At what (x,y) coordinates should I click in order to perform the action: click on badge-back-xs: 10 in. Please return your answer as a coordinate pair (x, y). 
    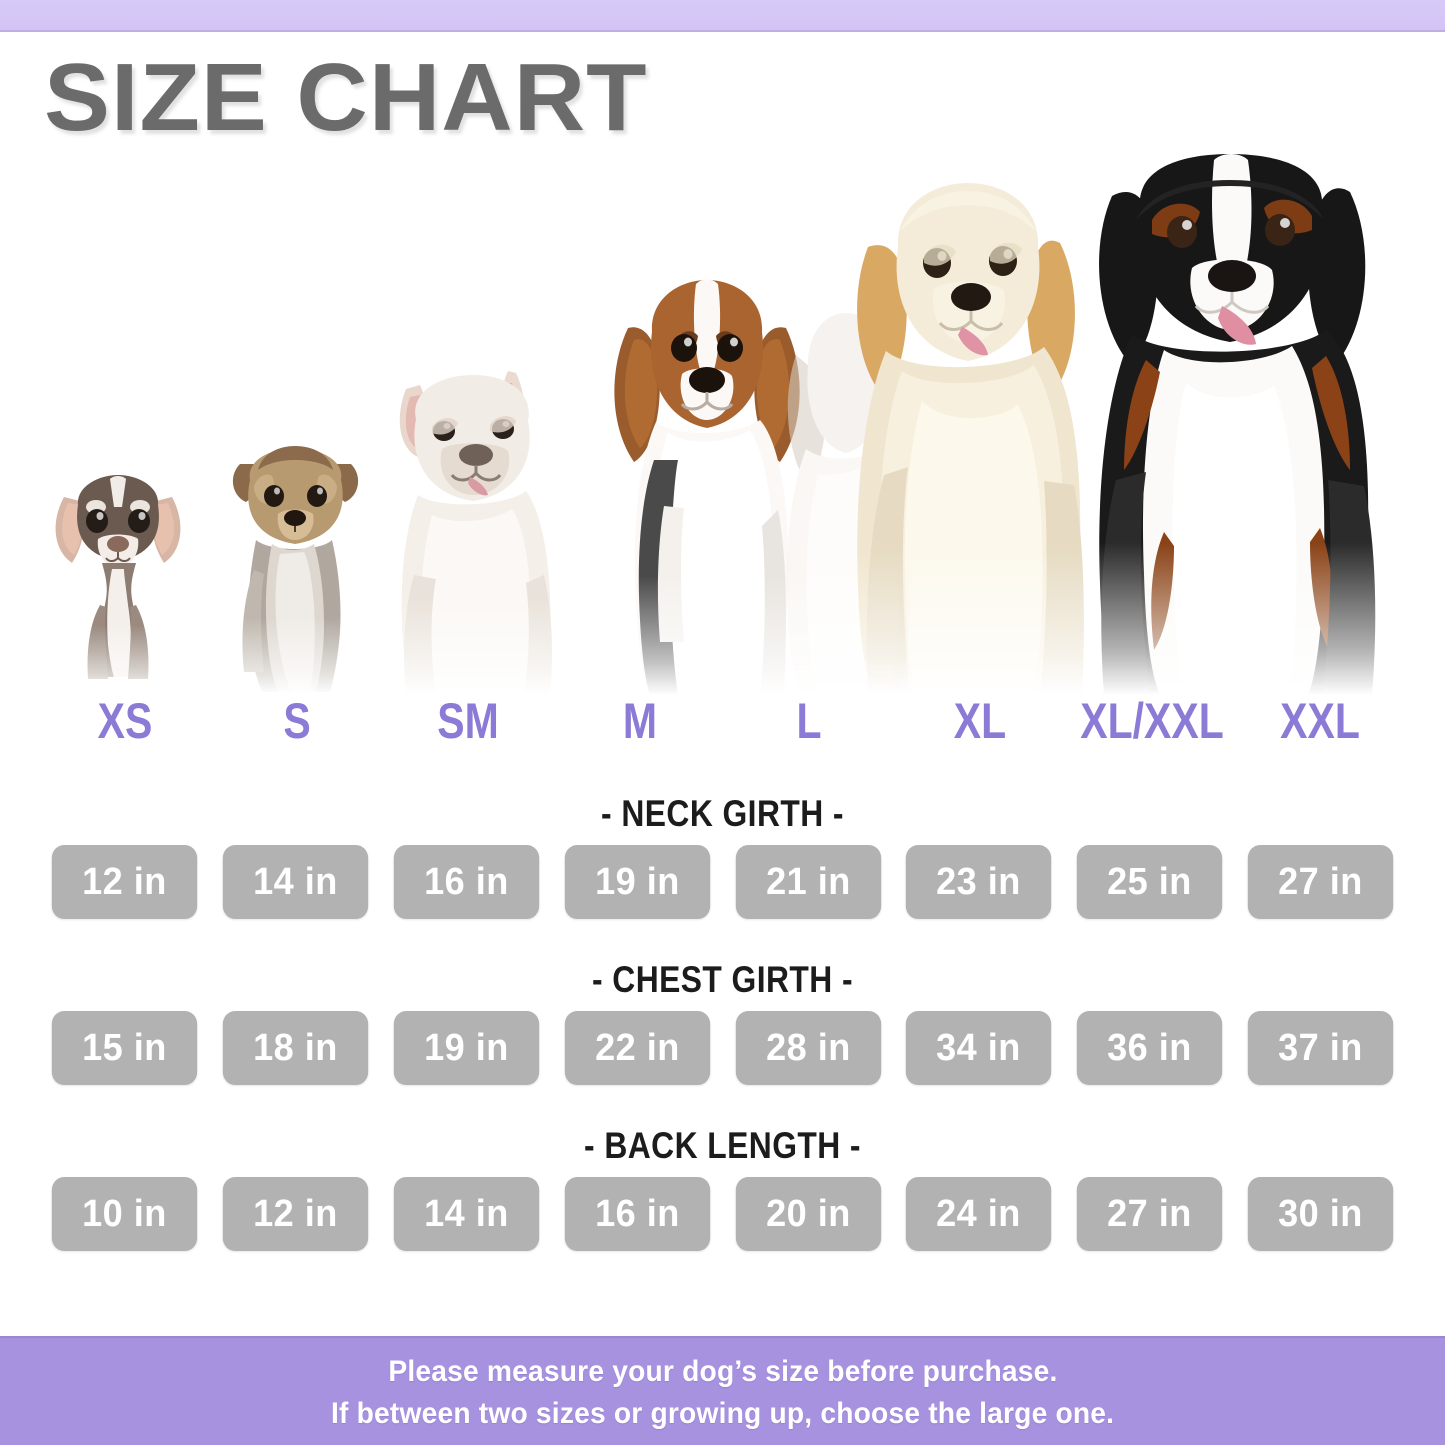
    Looking at the image, I should click on (124, 1214).